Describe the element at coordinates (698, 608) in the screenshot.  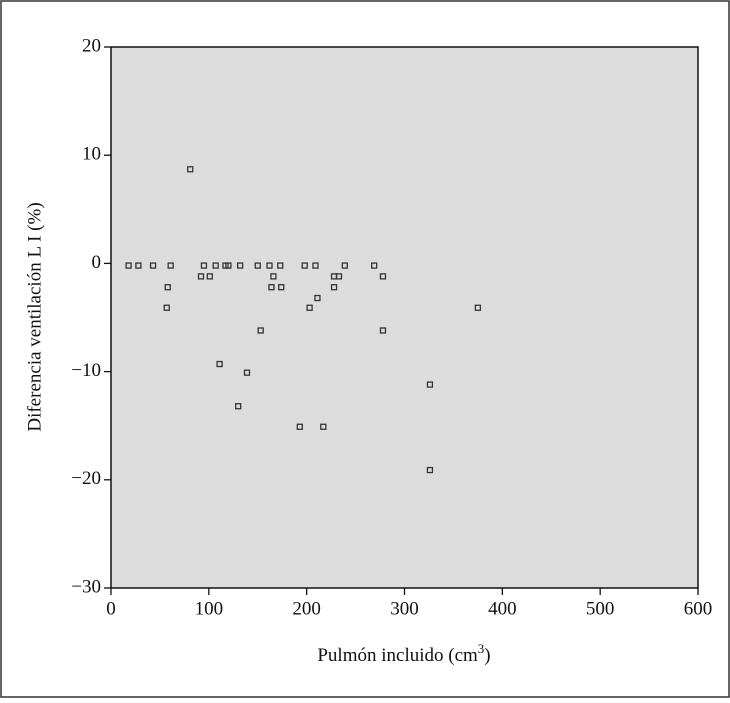
I see `x-tick-label: 600` at that location.